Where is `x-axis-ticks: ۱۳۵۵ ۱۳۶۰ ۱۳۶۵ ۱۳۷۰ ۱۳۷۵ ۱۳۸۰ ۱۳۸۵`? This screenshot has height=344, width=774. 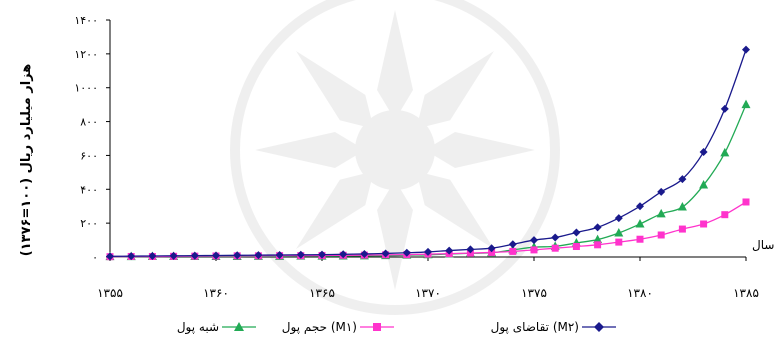
x-axis-ticks: ۱۳۵۵ ۱۳۶۰ ۱۳۶۵ ۱۳۷۰ ۱۳۷۵ ۱۳۸۰ ۱۳۸۵ is located at coordinates (428, 278).